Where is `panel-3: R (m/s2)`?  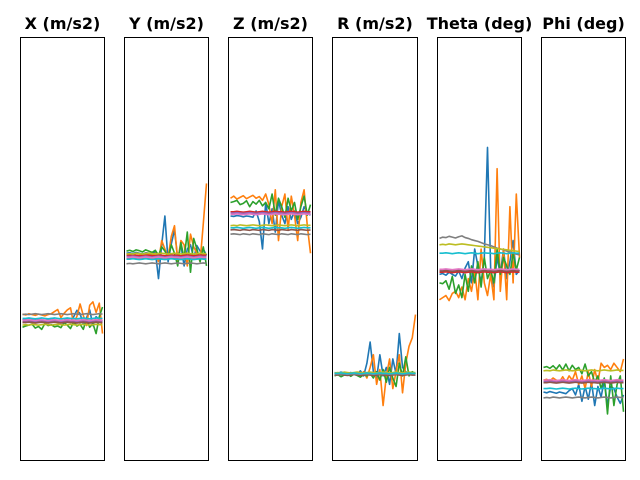 panel-3: R (m/s2) is located at coordinates (375, 237).